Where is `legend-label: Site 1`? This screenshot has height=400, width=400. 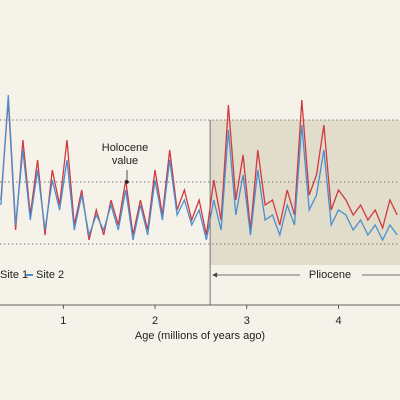
legend-label: Site 1 is located at coordinates (14, 275).